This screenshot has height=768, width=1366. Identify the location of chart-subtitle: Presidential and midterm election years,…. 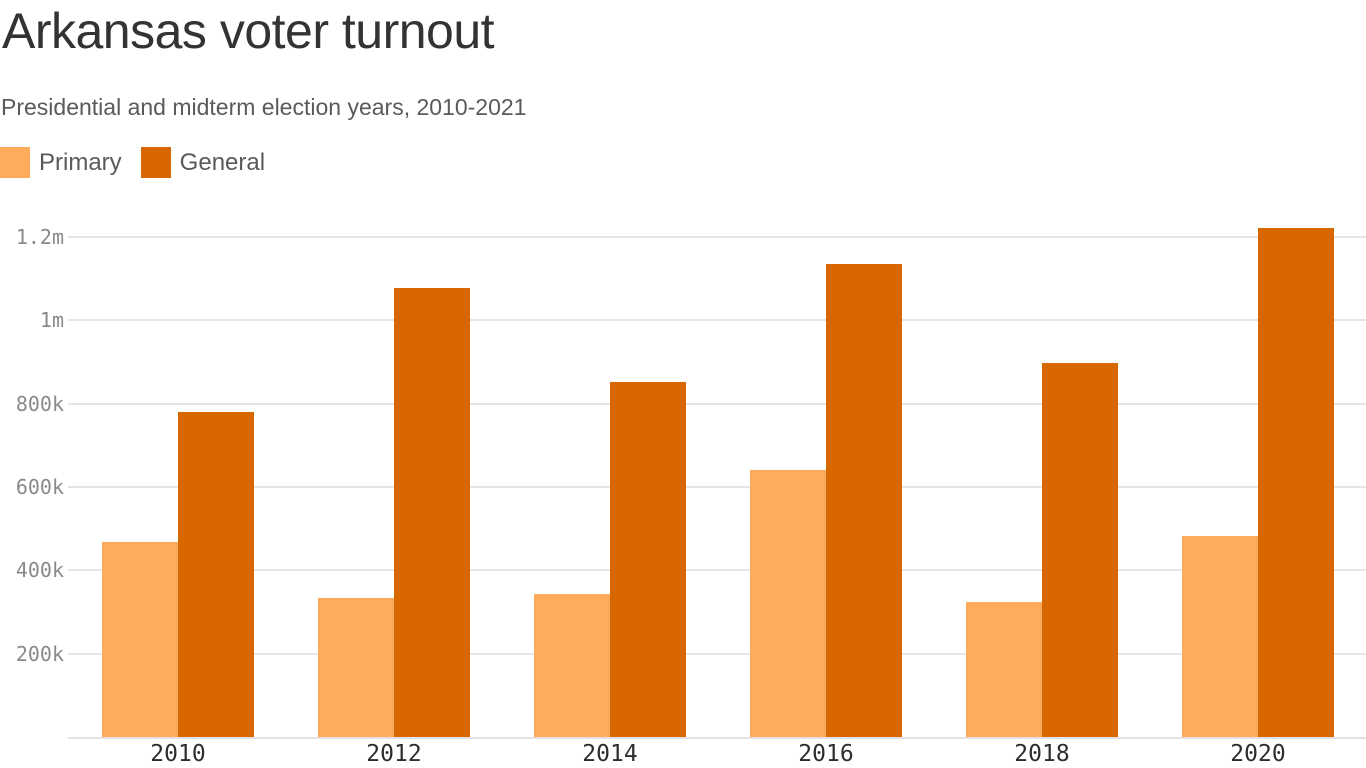
(264, 107).